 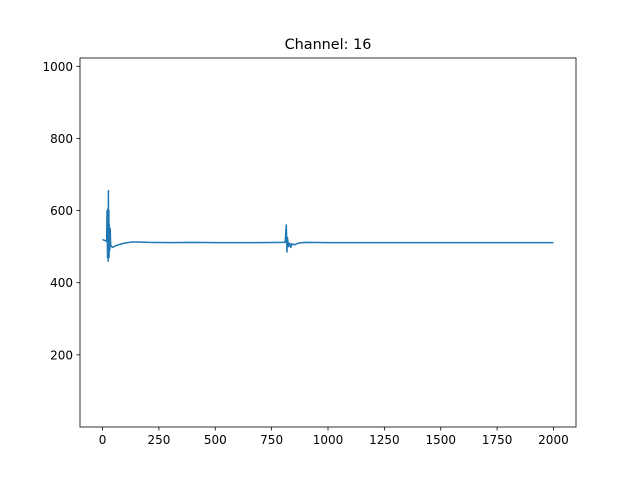 I want to click on x-tick-label: 500, so click(x=215, y=440).